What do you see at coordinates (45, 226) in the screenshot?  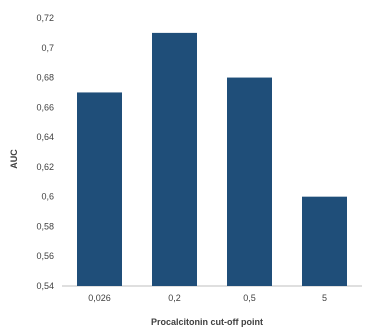 I see `y-tick-label: 0,58` at bounding box center [45, 226].